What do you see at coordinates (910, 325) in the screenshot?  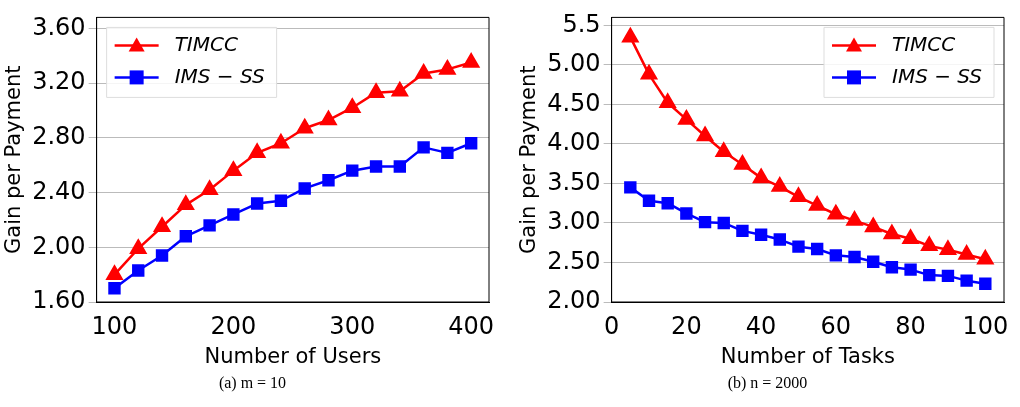 I see `x-tick-label: 80` at bounding box center [910, 325].